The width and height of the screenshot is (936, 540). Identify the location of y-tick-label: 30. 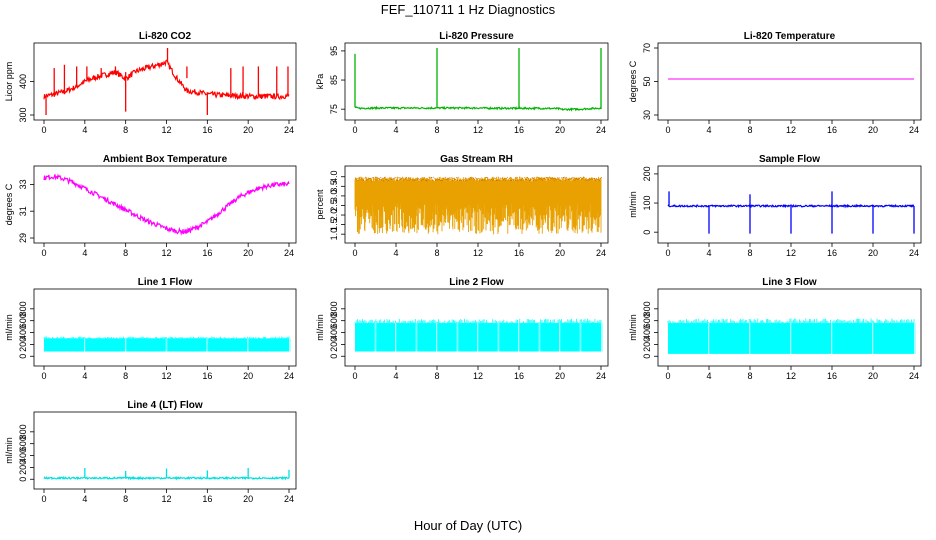
(647, 115).